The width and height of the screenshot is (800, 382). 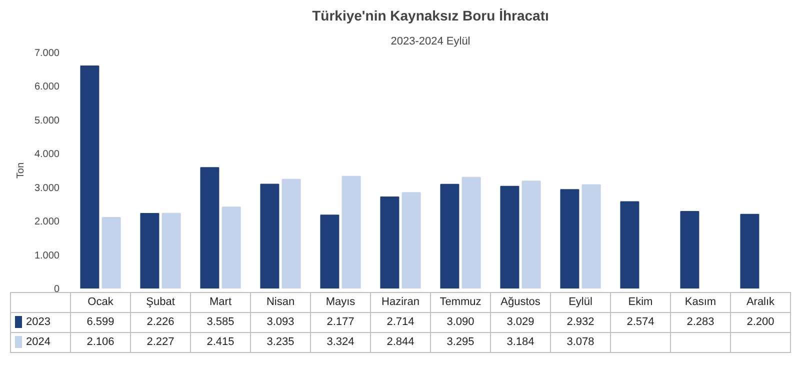 I want to click on table-cell: 2023, so click(x=40, y=322).